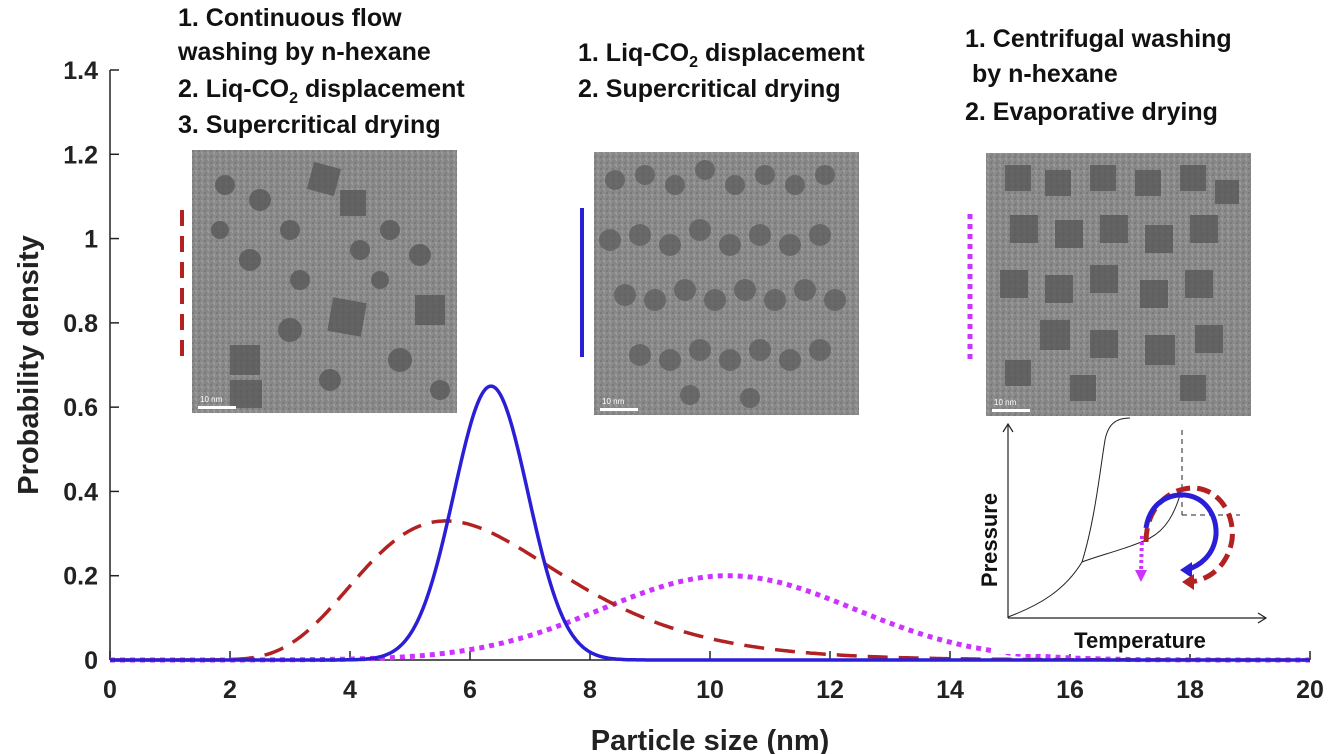 This screenshot has width=1333, height=754. Describe the element at coordinates (1141, 554) in the screenshot. I see `path-magenta-dotted` at that location.